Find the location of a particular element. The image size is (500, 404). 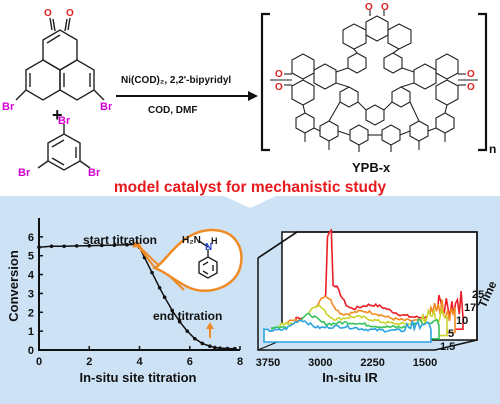

y-tick-label: 3 is located at coordinates (31, 294).